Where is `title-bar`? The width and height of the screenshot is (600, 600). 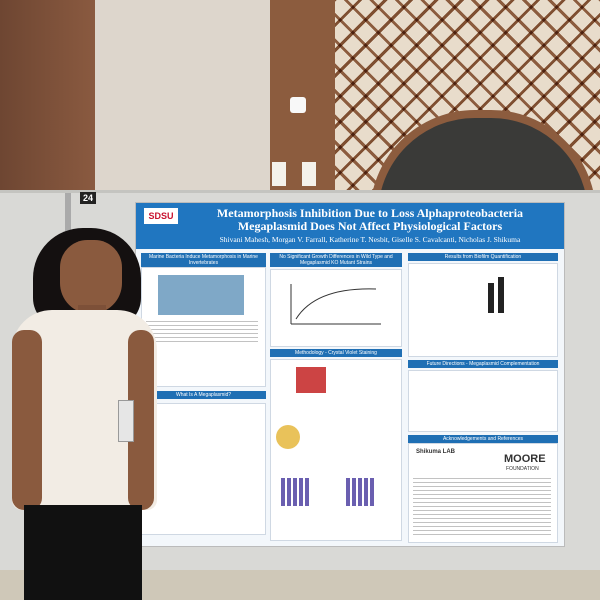 title-bar is located at coordinates (350, 226).